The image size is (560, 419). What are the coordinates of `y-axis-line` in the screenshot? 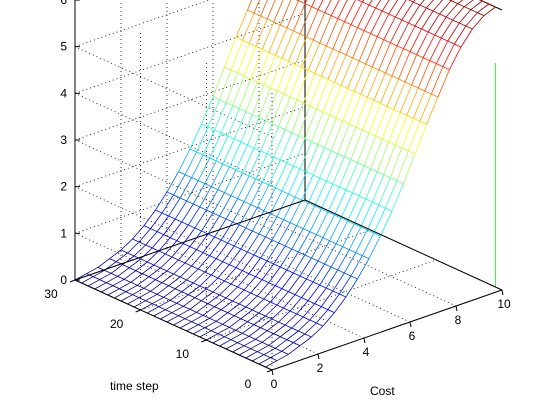 It's located at (173, 325).